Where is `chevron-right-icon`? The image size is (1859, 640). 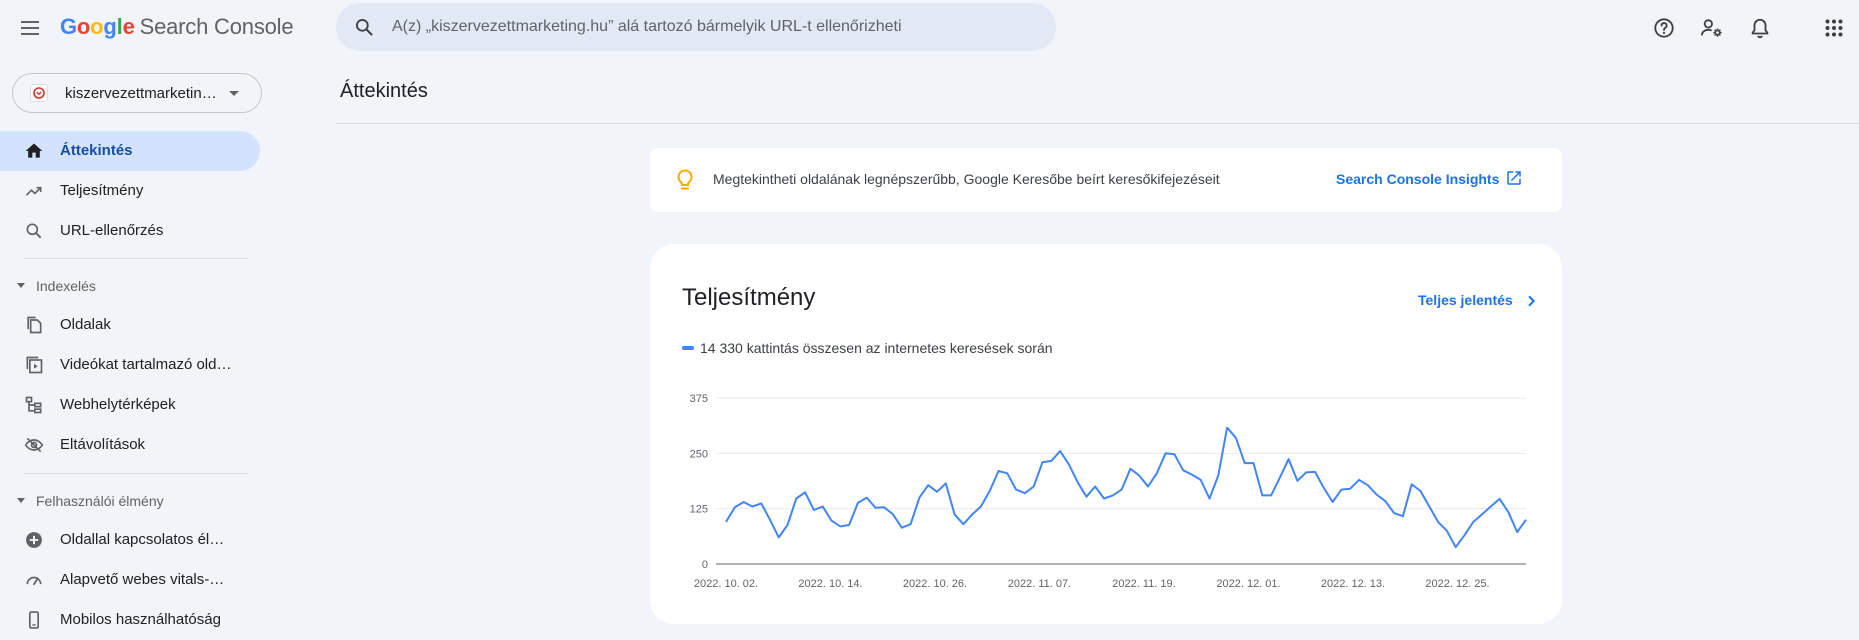 chevron-right-icon is located at coordinates (1531, 301).